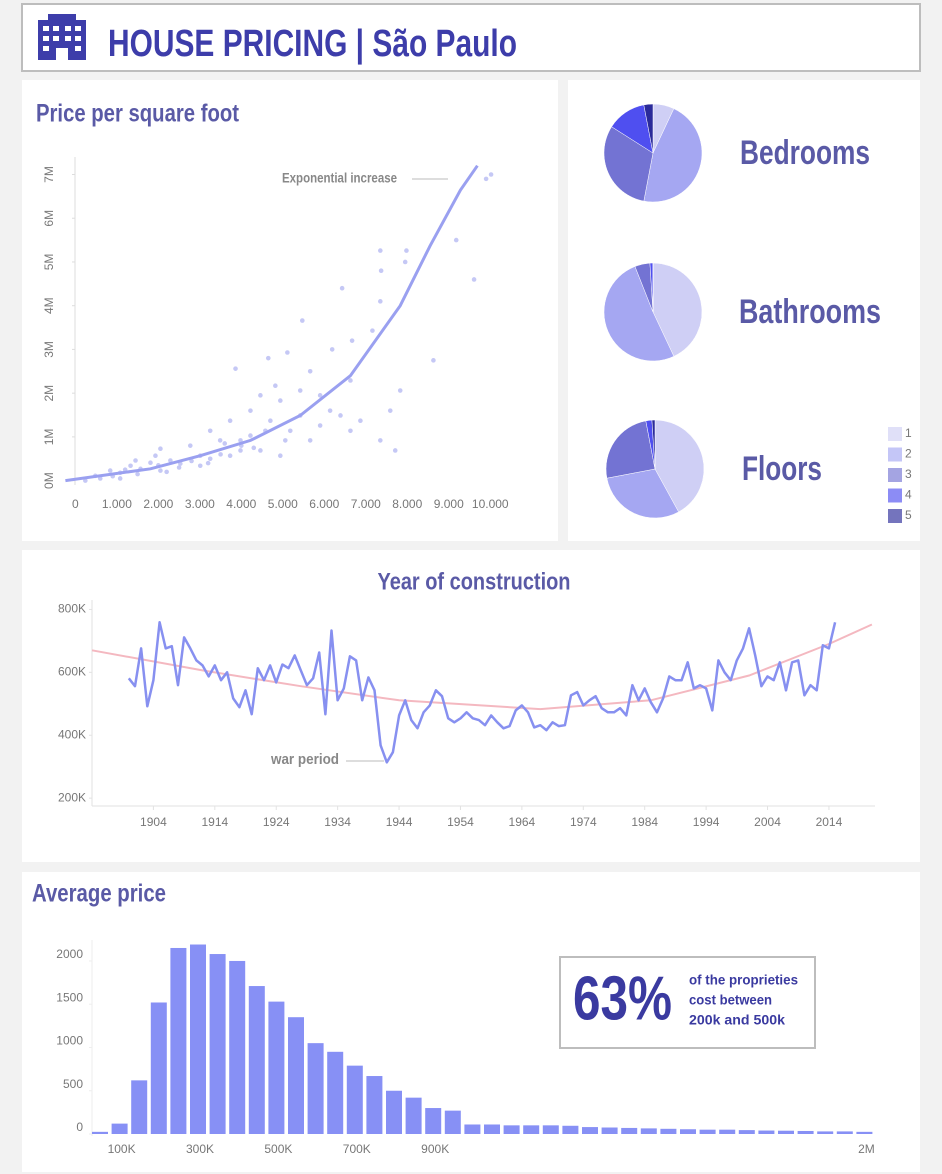  Describe the element at coordinates (782, 469) in the screenshot. I see `pie-label: Floors` at that location.